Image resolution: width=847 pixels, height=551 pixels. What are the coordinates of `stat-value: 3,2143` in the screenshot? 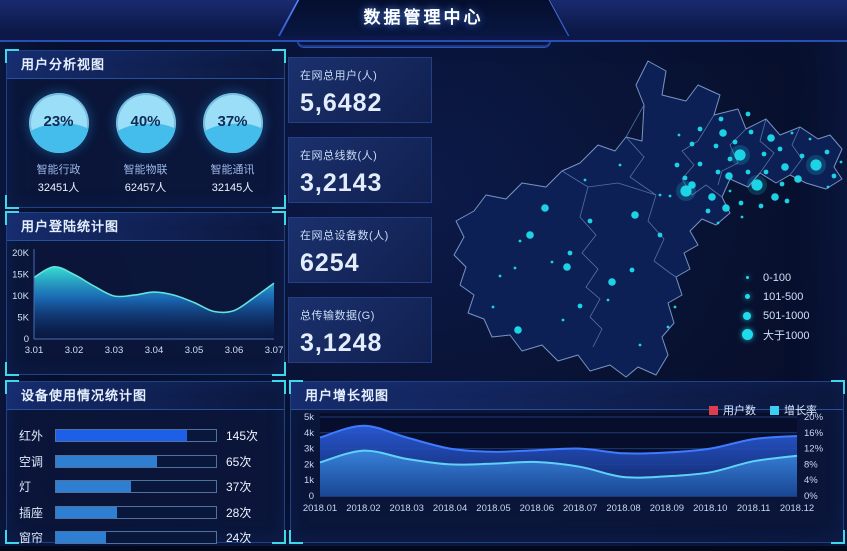 It's located at (341, 183).